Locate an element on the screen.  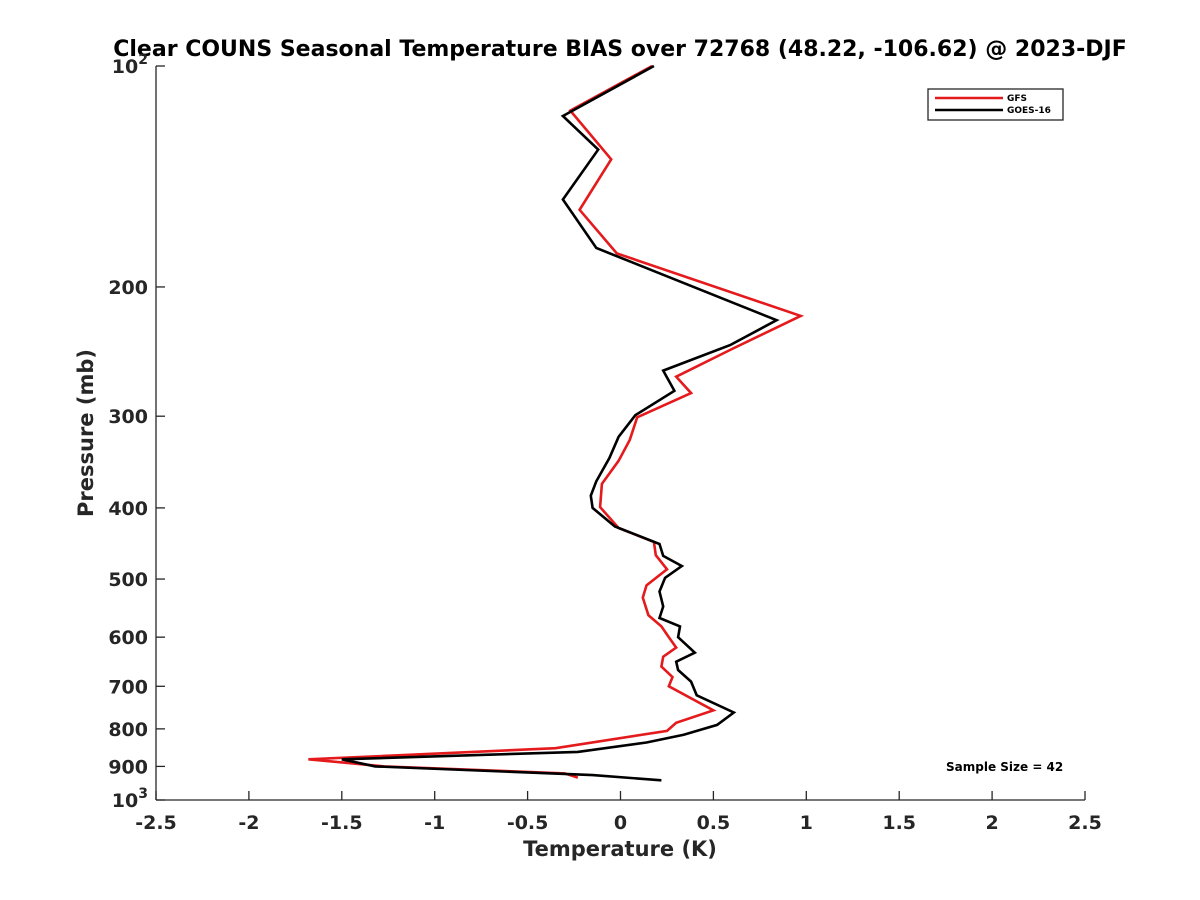
y-tick-label: 10² is located at coordinates (130, 65).